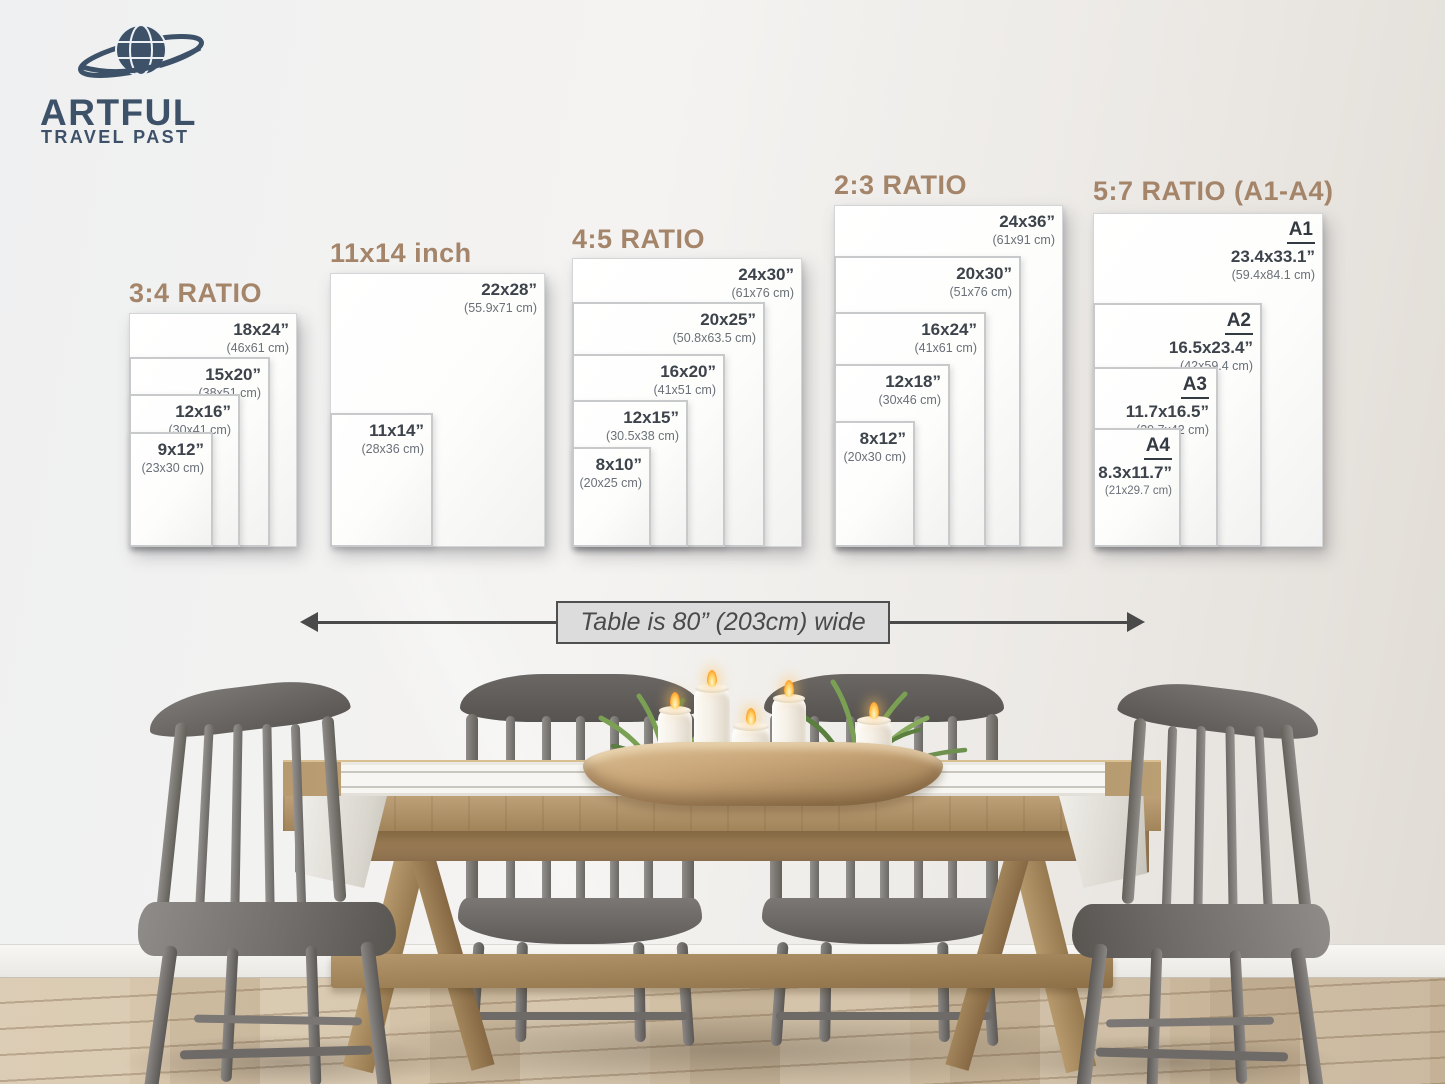  What do you see at coordinates (874, 484) in the screenshot?
I see `poster-size-rect: 8x12” (20x30 cm)` at bounding box center [874, 484].